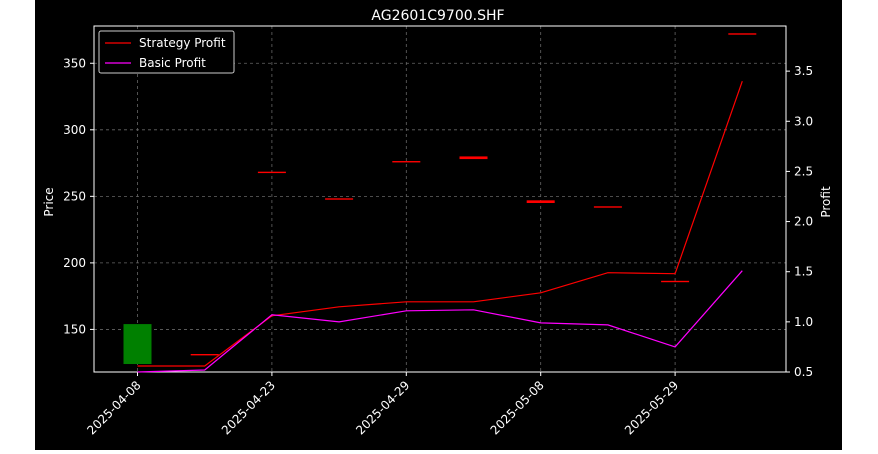 The image size is (878, 454). Describe the element at coordinates (826, 202) in the screenshot. I see `y-axis-right-label: Profit` at that location.